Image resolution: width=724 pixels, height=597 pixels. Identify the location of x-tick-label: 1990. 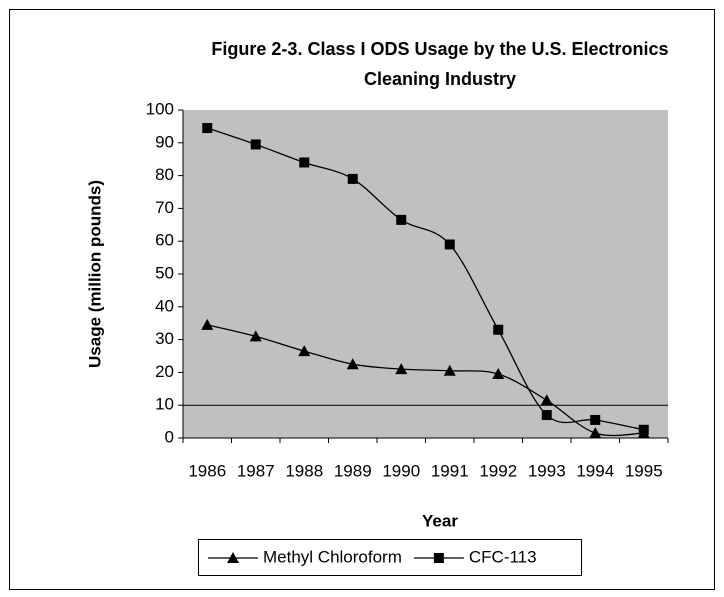
(401, 470).